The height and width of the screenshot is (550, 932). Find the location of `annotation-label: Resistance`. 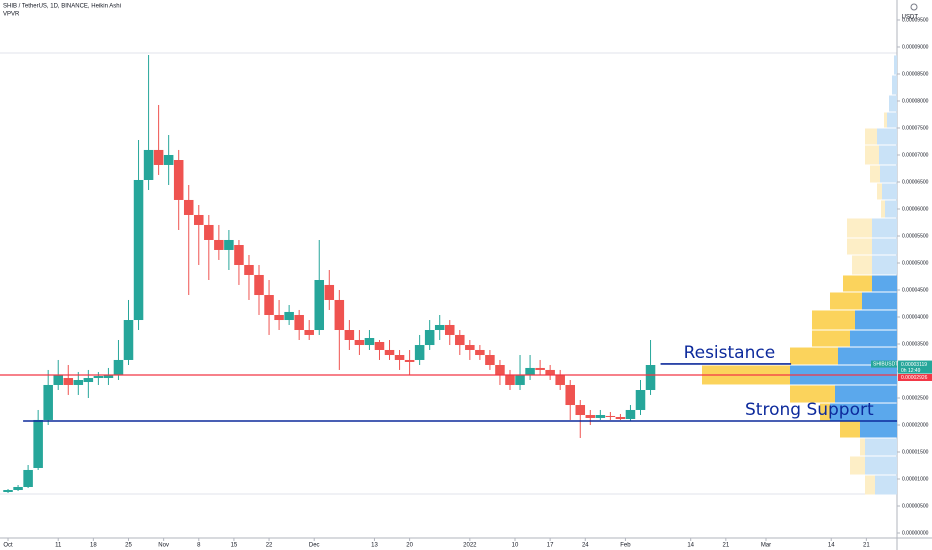

annotation-label: Resistance is located at coordinates (730, 353).